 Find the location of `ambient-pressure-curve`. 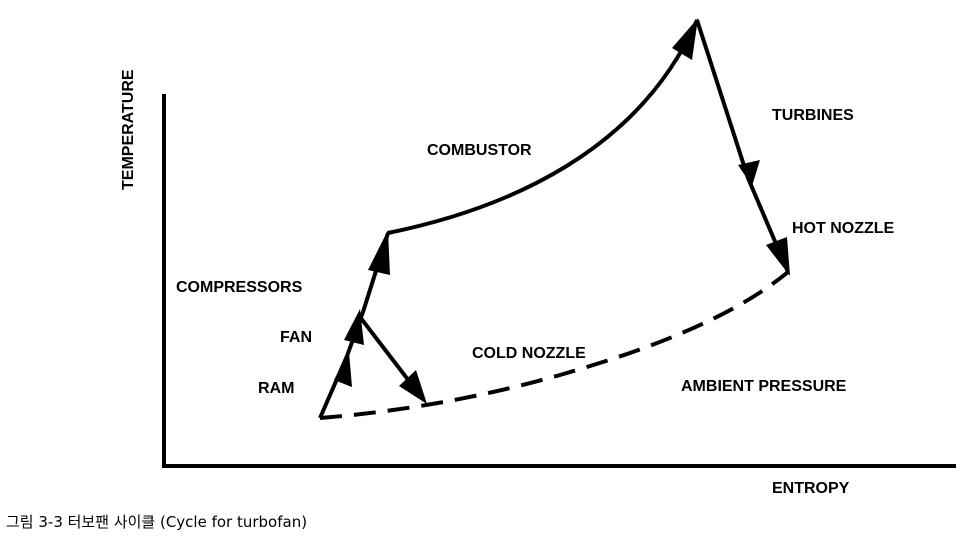

ambient-pressure-curve is located at coordinates (554, 345).